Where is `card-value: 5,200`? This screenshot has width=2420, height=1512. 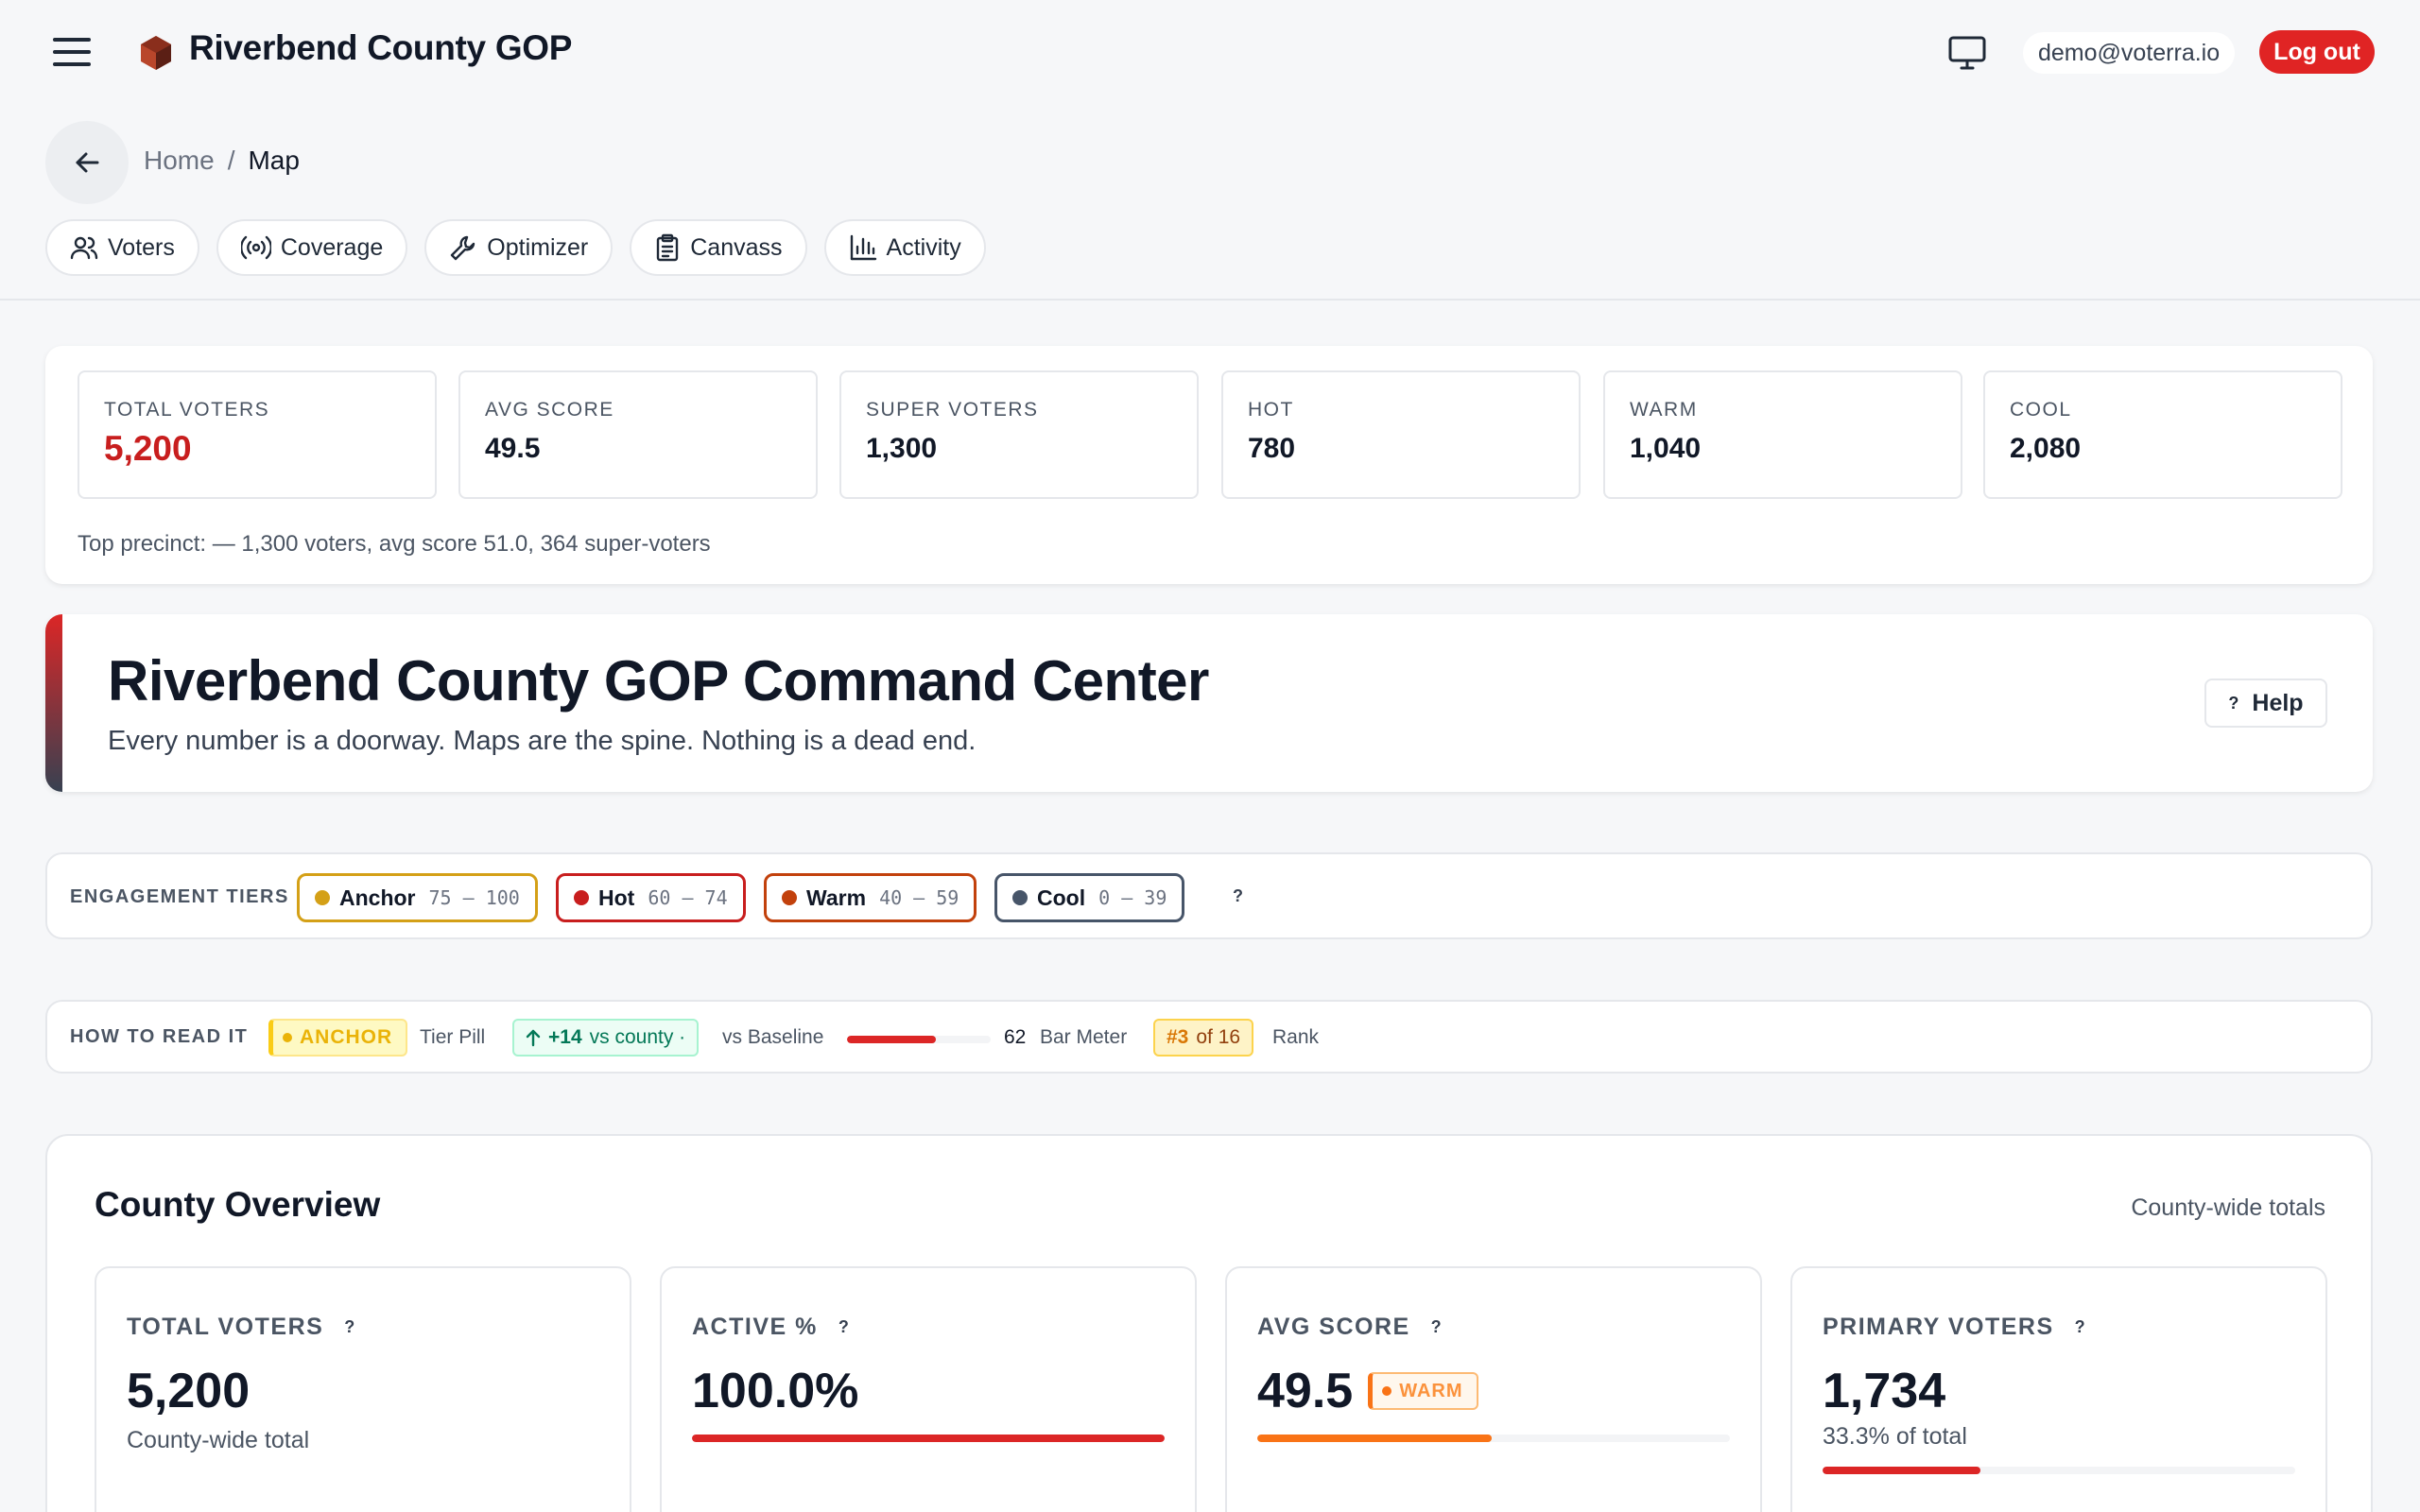
card-value: 5,200 is located at coordinates (188, 1391).